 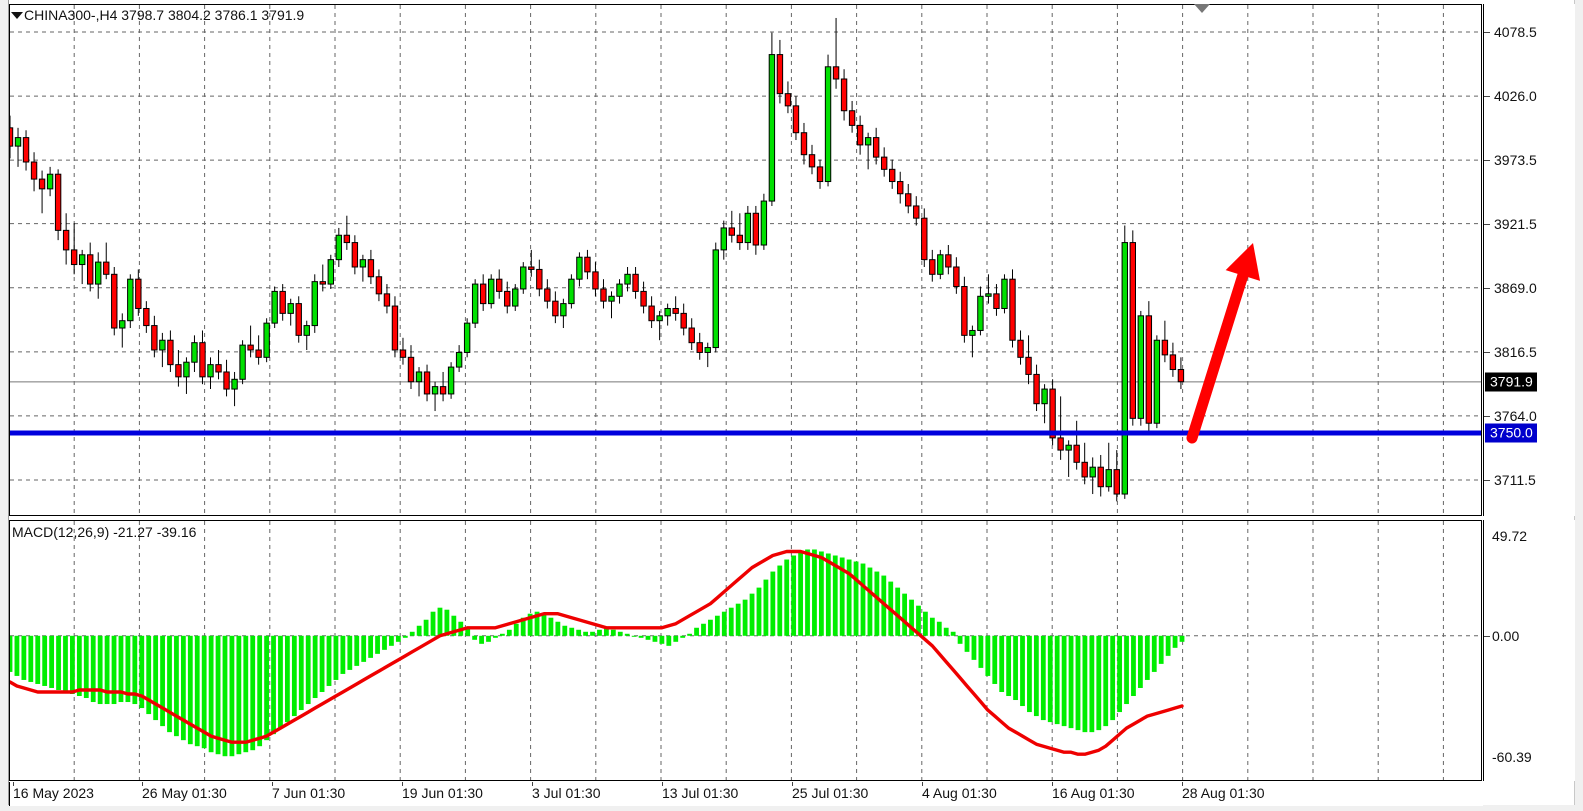 What do you see at coordinates (1515, 160) in the screenshot?
I see `price-axis-tick: 3973.5` at bounding box center [1515, 160].